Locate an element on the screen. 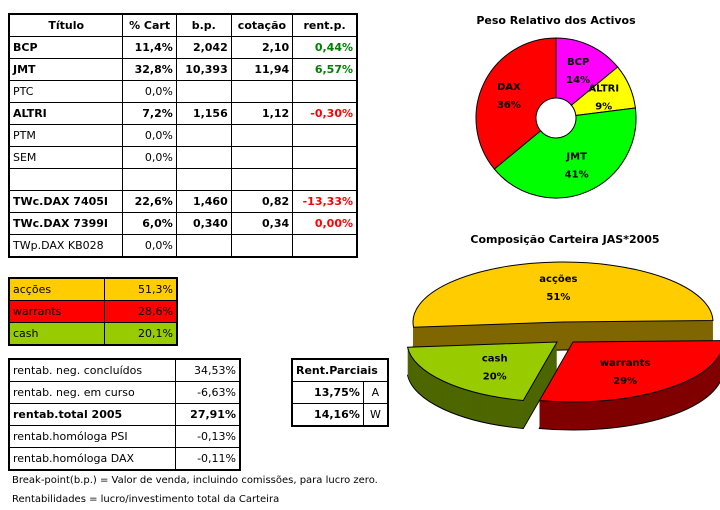 The height and width of the screenshot is (510, 720). cell-rent: 0,44% is located at coordinates (325, 47).